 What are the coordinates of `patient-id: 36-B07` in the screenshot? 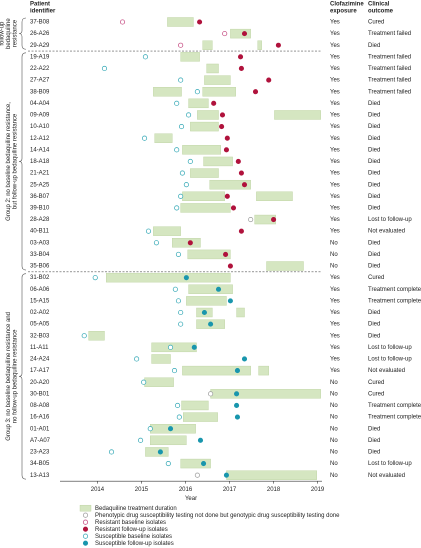 It's located at (40, 197).